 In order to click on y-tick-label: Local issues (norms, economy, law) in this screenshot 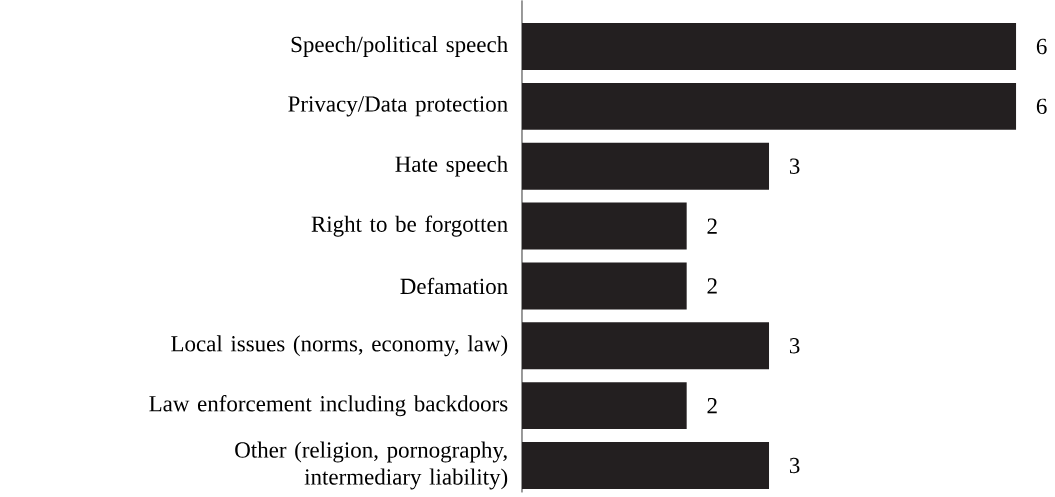, I will do `click(339, 346)`.